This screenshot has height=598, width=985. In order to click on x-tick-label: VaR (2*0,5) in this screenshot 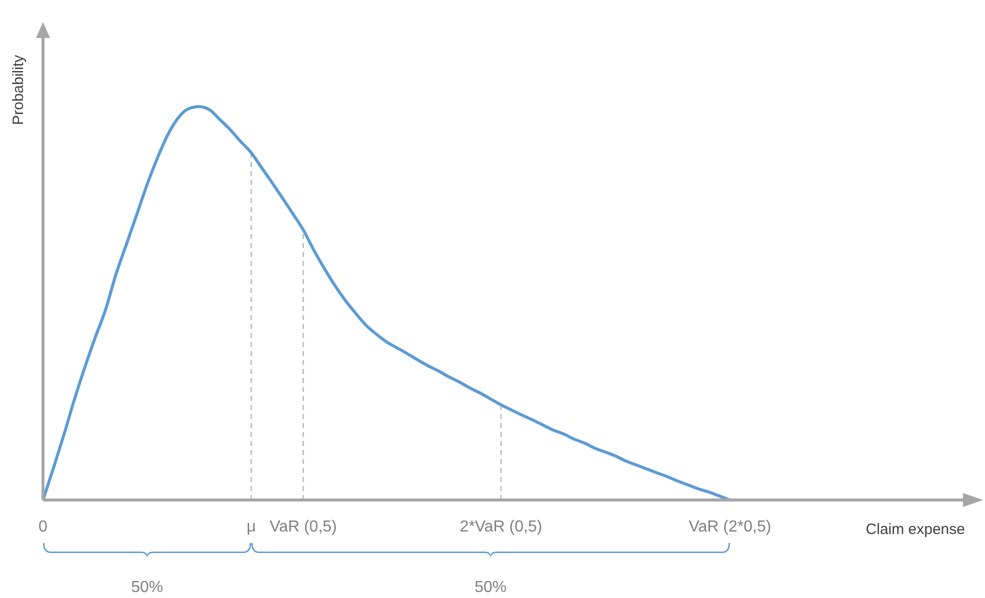, I will do `click(730, 527)`.